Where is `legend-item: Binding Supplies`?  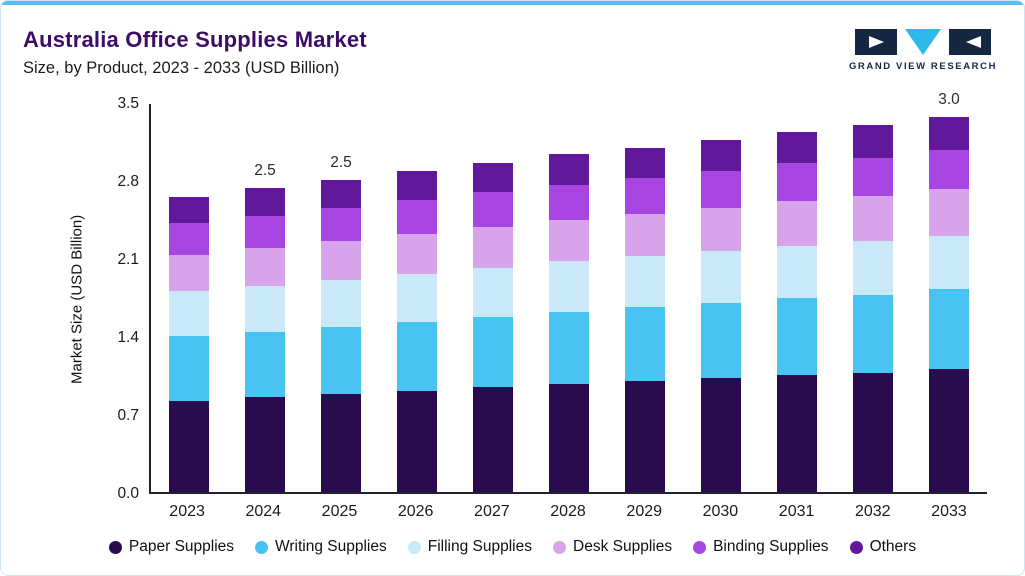
legend-item: Binding Supplies is located at coordinates (761, 547).